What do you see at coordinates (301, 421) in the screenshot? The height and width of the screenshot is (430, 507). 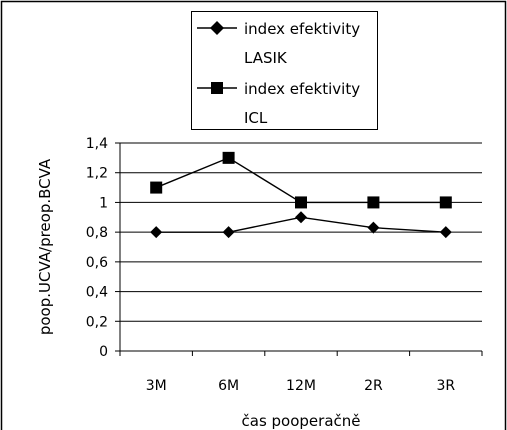 I see `x-axis-title: čas pooperačně` at bounding box center [301, 421].